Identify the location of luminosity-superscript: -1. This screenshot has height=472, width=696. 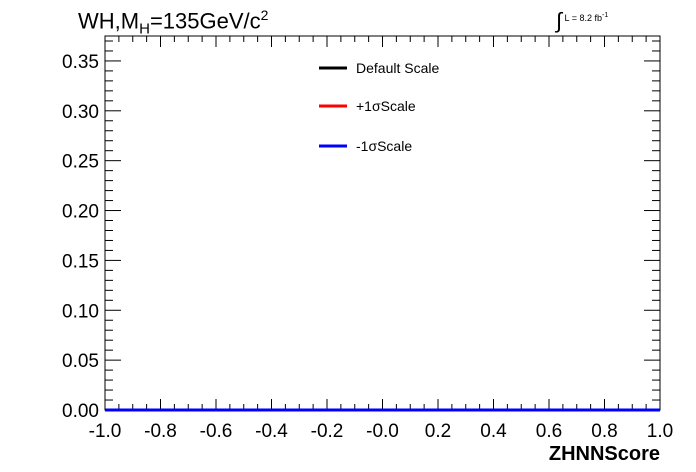
(605, 15).